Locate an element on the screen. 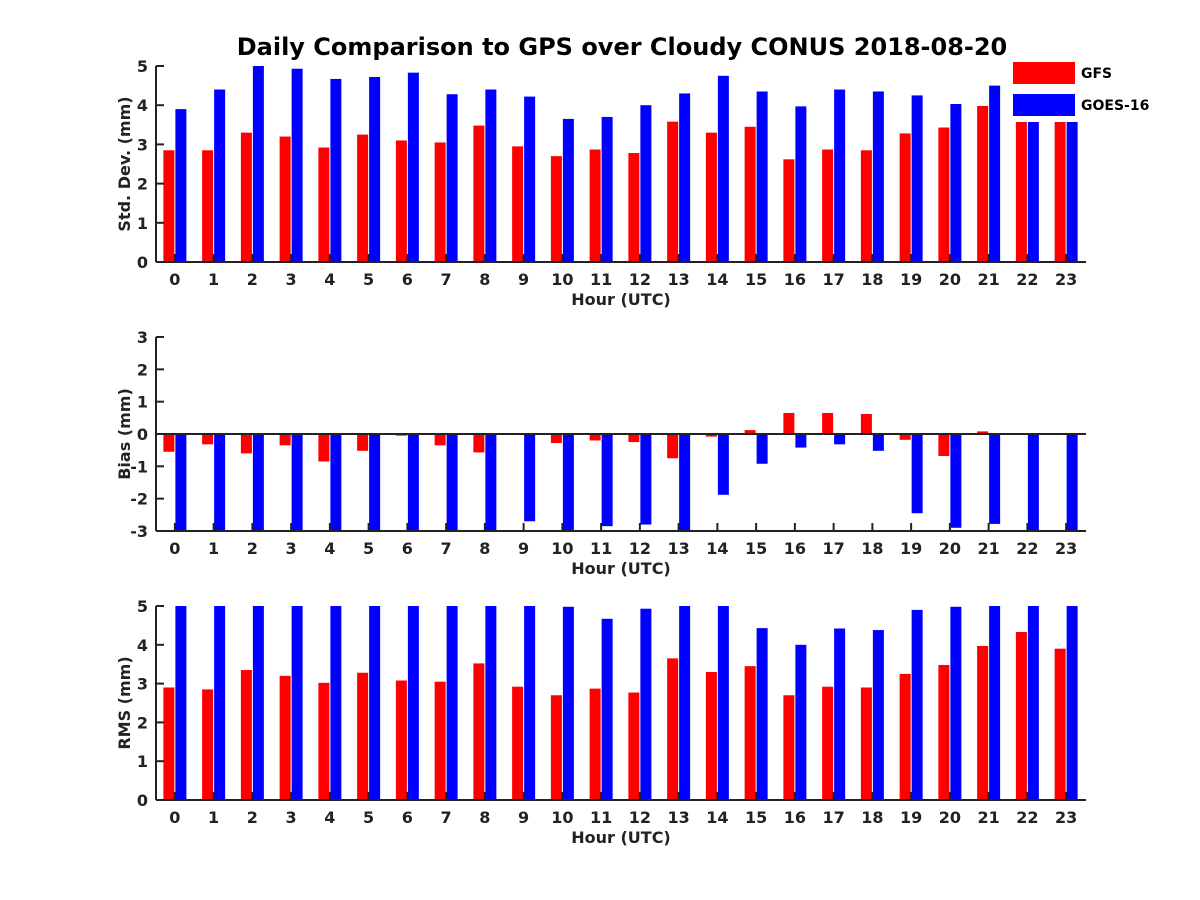 The width and height of the screenshot is (1200, 900). stddev-x-tick-label: 10 is located at coordinates (562, 279).